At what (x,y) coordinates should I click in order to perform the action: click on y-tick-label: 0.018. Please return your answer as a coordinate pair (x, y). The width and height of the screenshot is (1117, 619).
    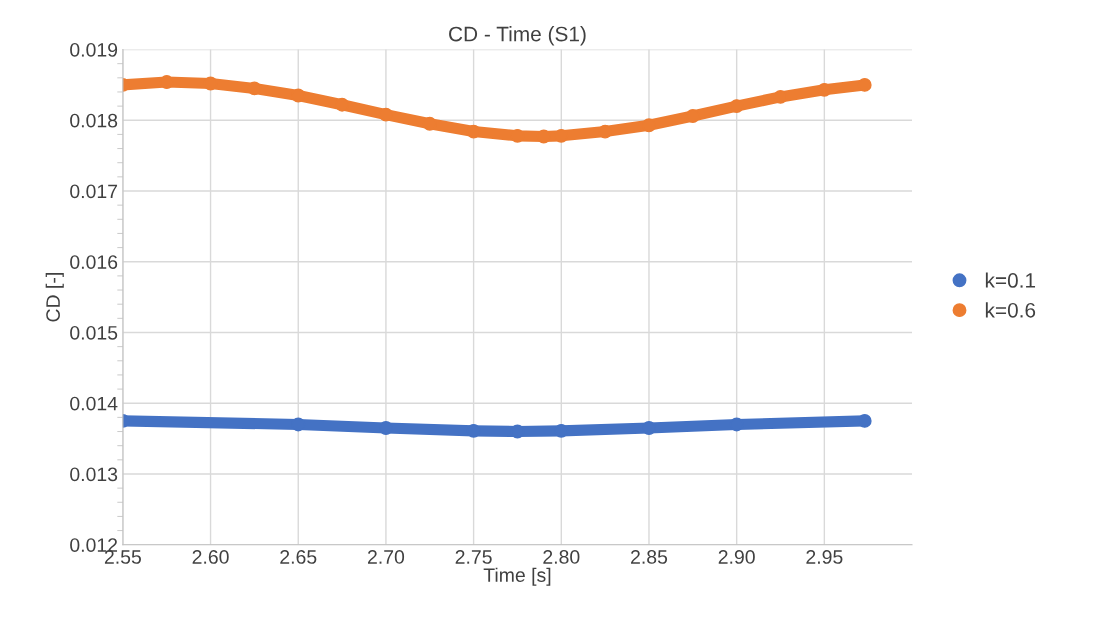
    Looking at the image, I should click on (94, 120).